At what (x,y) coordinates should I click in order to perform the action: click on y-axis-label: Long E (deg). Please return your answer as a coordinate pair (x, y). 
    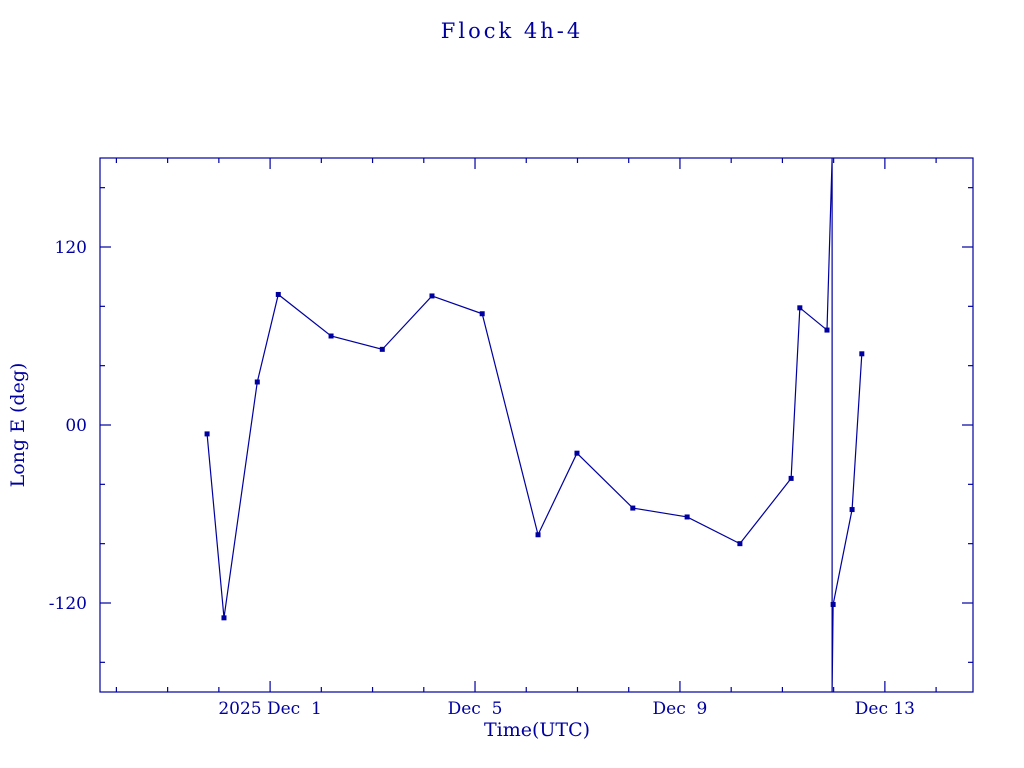
    Looking at the image, I should click on (18, 425).